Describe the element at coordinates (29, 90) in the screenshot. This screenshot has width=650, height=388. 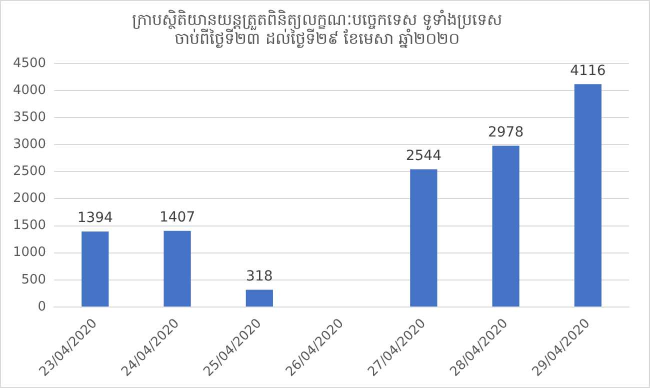
I see `y-tick-label: 4000` at that location.